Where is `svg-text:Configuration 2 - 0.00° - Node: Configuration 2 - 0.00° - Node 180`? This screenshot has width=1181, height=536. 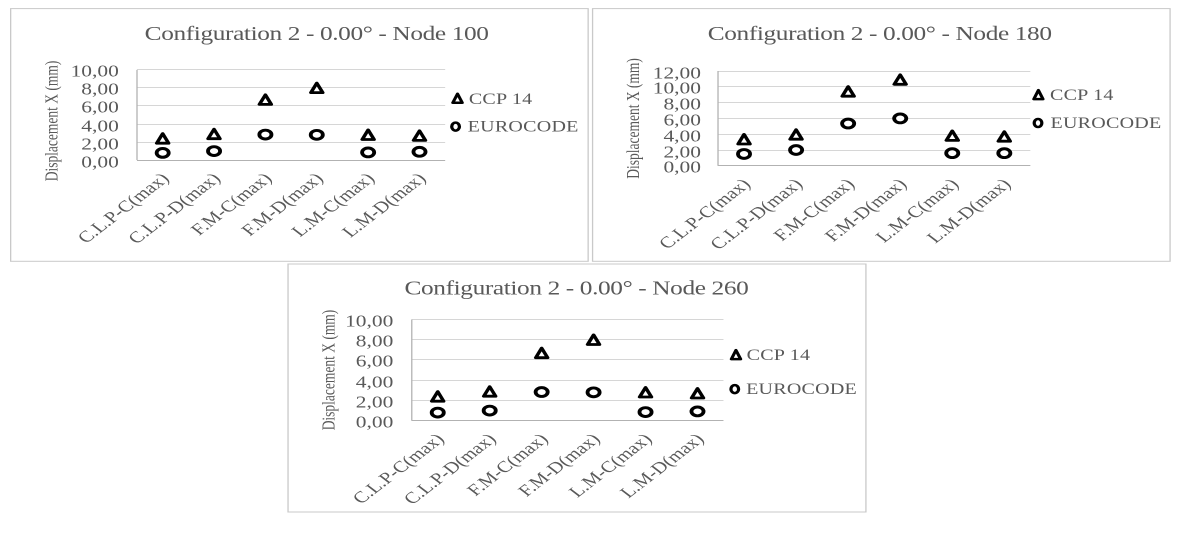 svg-text:Configuration 2 - 0.00° - Node: Configuration 2 - 0.00° - Node 180 is located at coordinates (880, 34).